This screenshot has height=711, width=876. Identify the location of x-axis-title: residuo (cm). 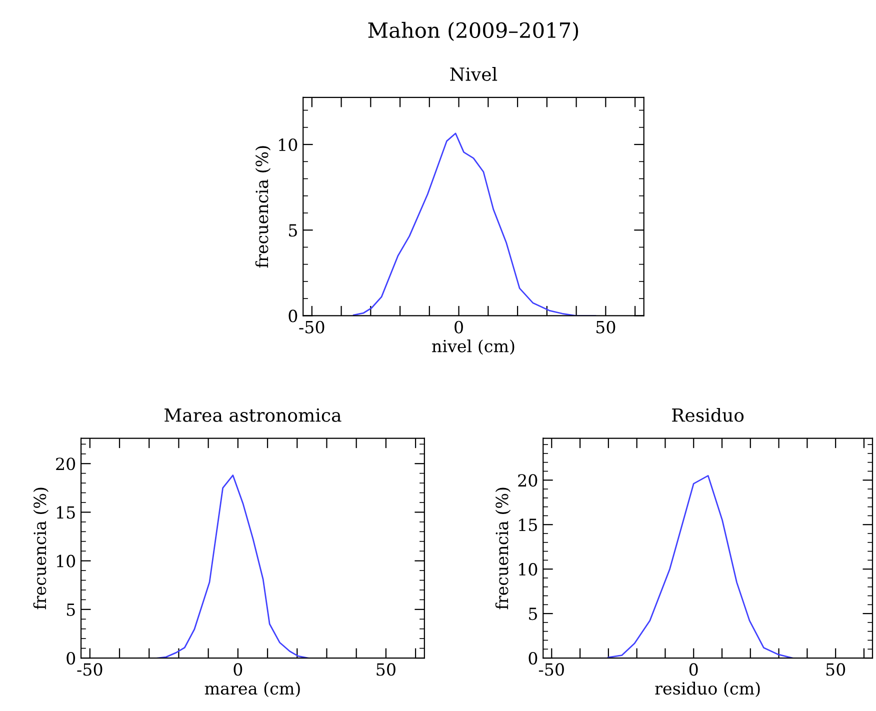
(707, 690).